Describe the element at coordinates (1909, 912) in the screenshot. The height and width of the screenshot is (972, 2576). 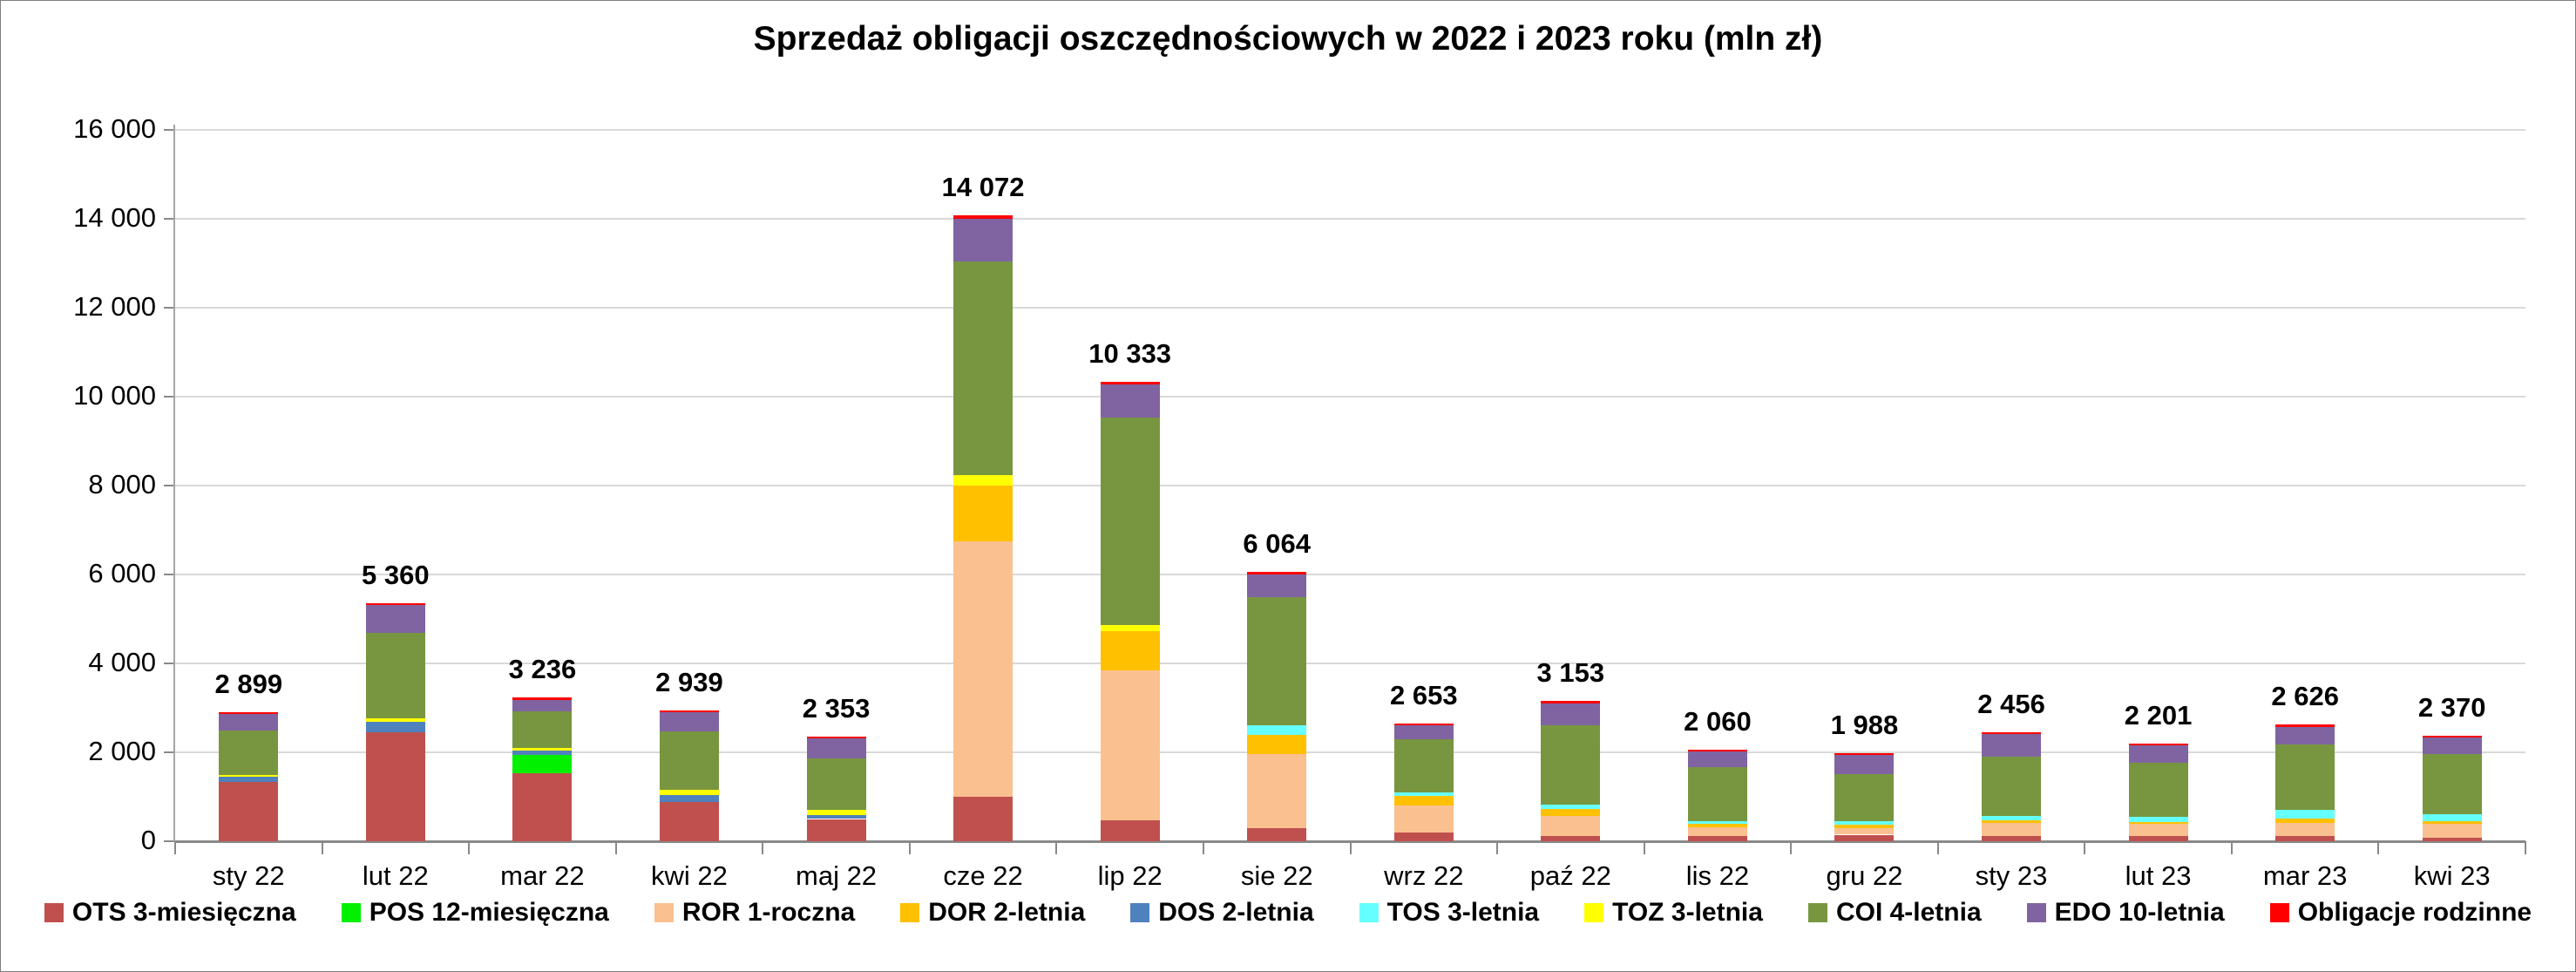
I see `legend-label: COI 4-letnia` at that location.